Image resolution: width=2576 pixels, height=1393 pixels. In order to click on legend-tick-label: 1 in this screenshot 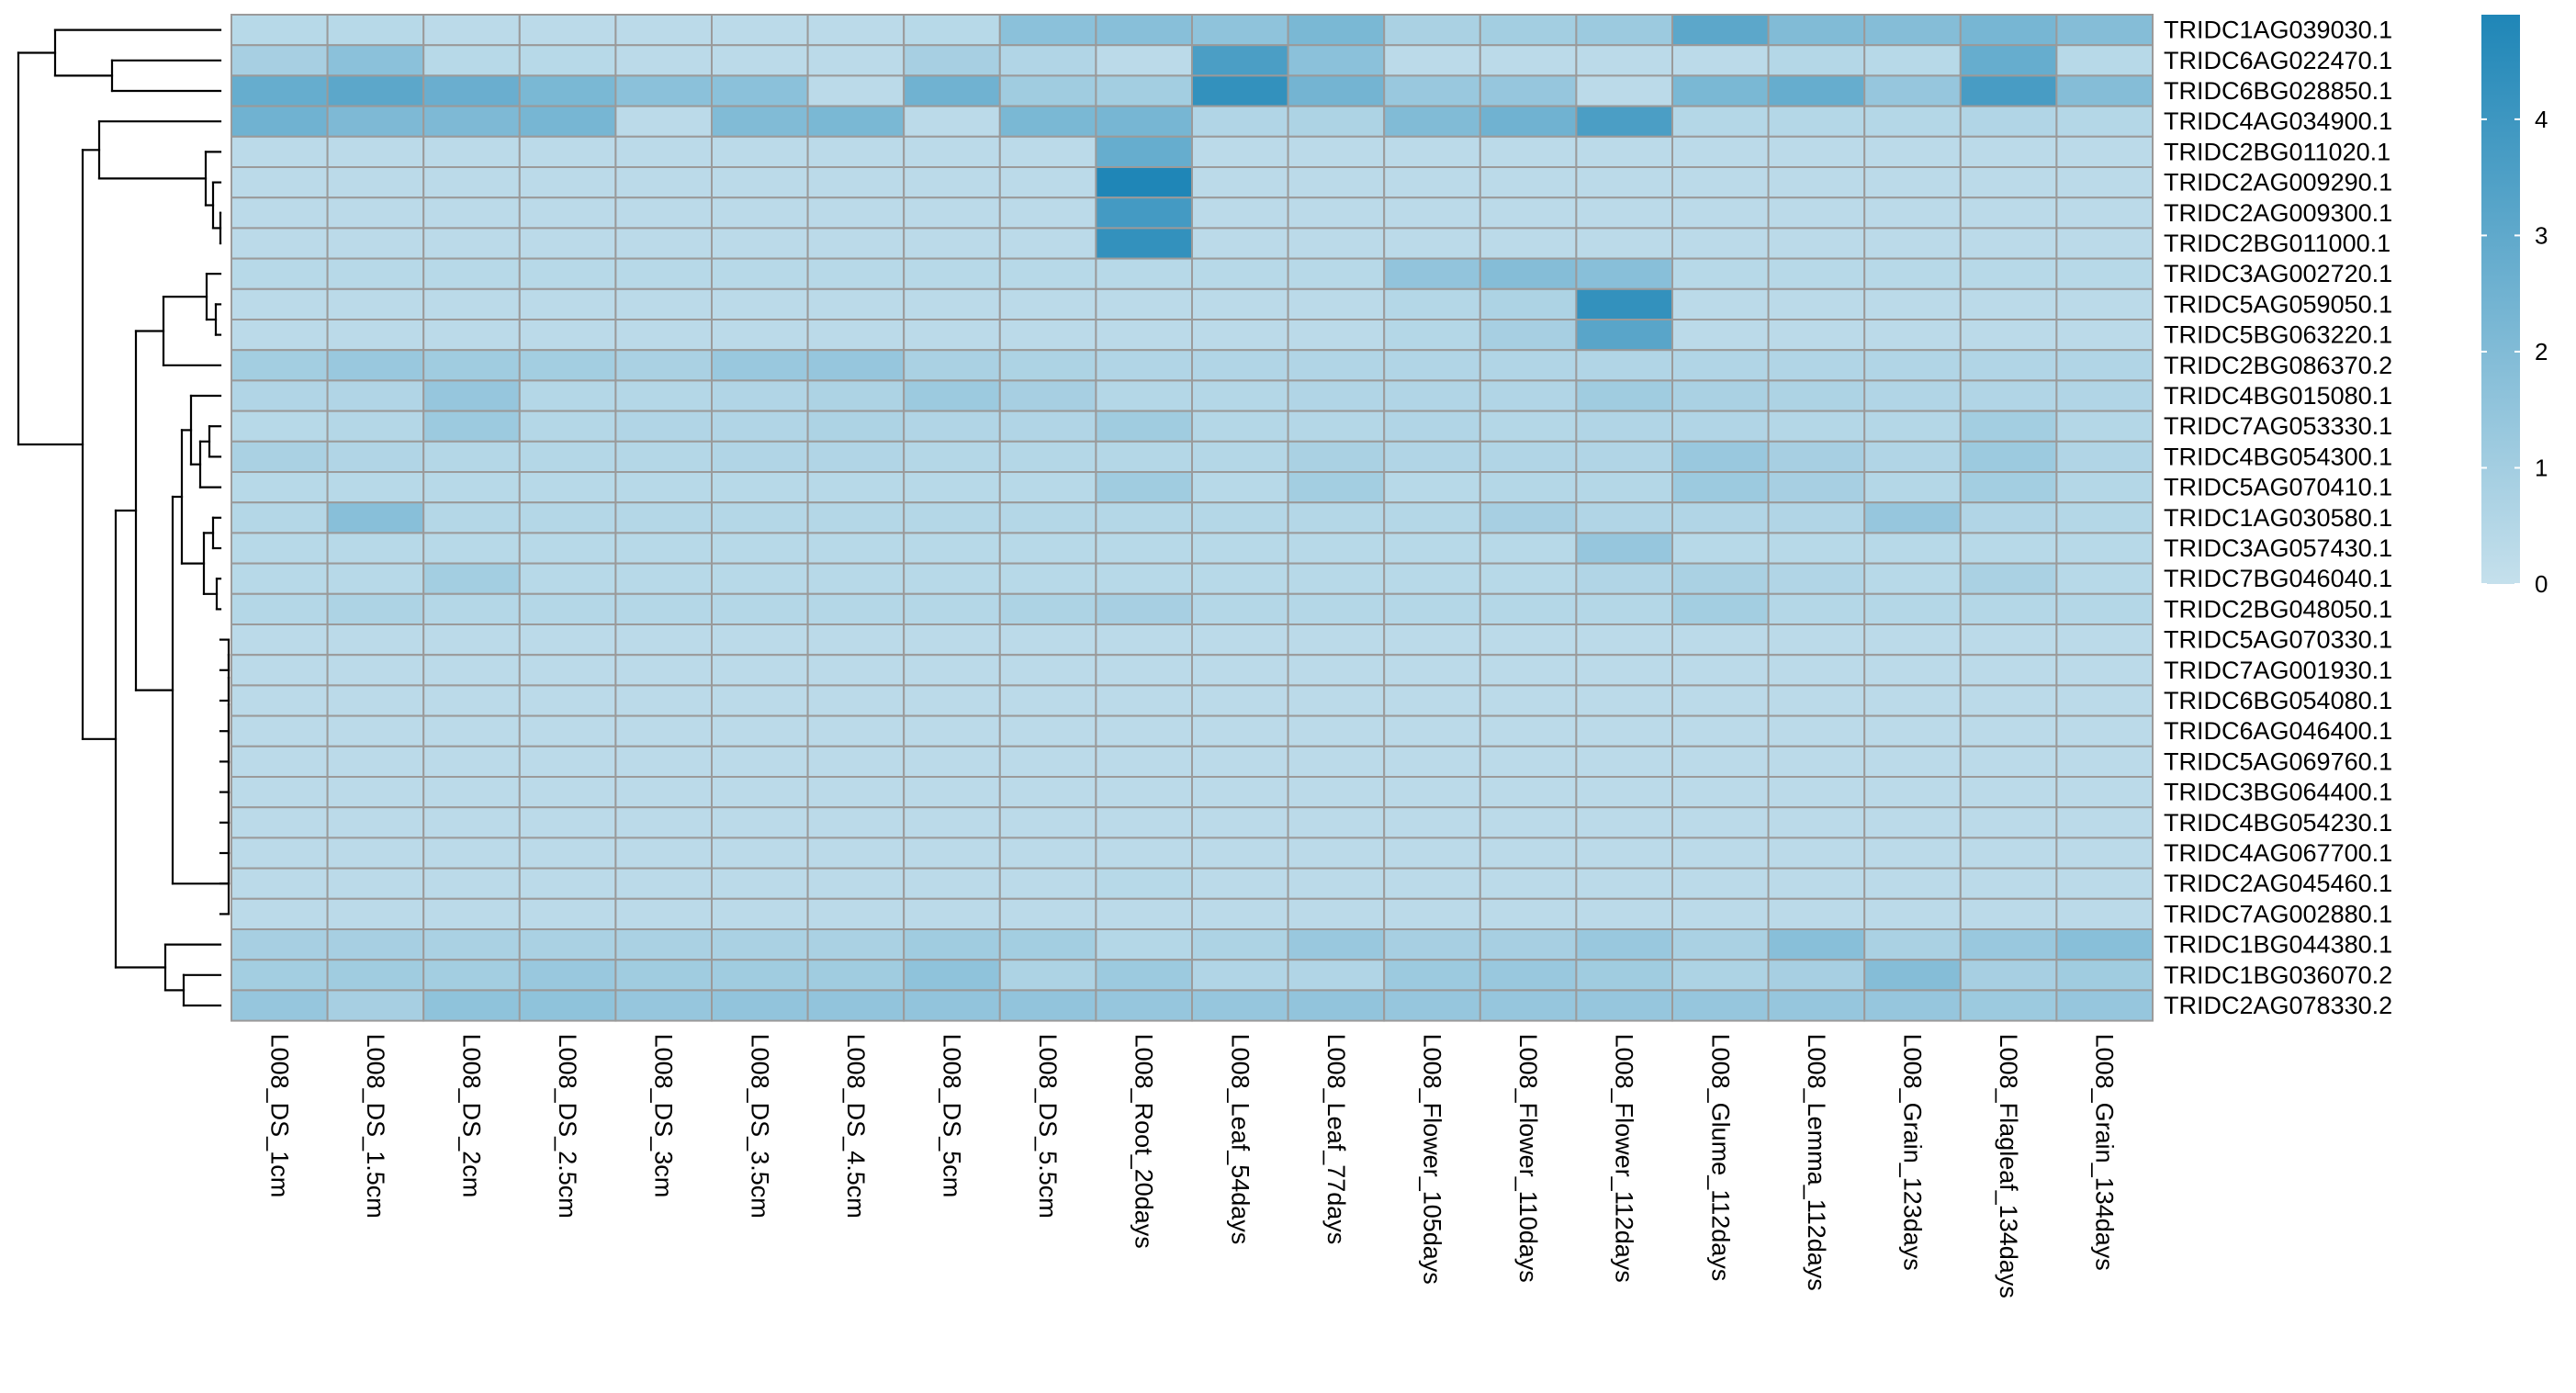, I will do `click(2541, 469)`.